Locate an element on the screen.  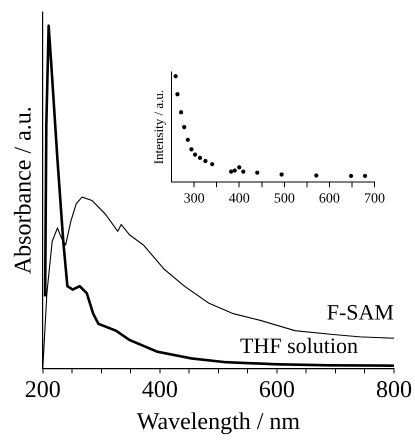
x-tick-label: 500 is located at coordinates (284, 198).